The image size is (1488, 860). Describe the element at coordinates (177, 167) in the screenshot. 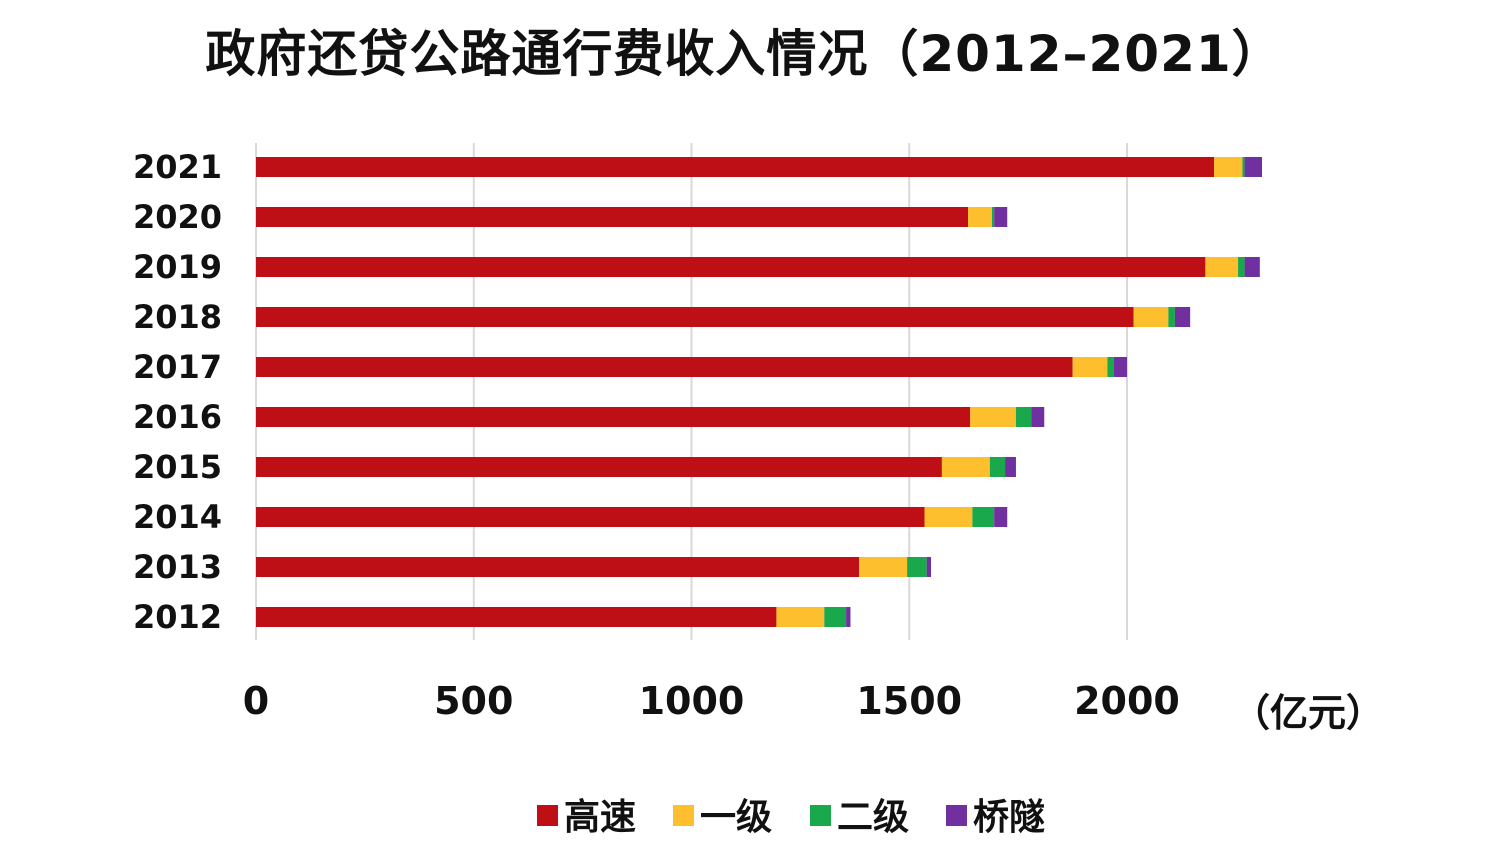

I see `category-label: 2021` at that location.